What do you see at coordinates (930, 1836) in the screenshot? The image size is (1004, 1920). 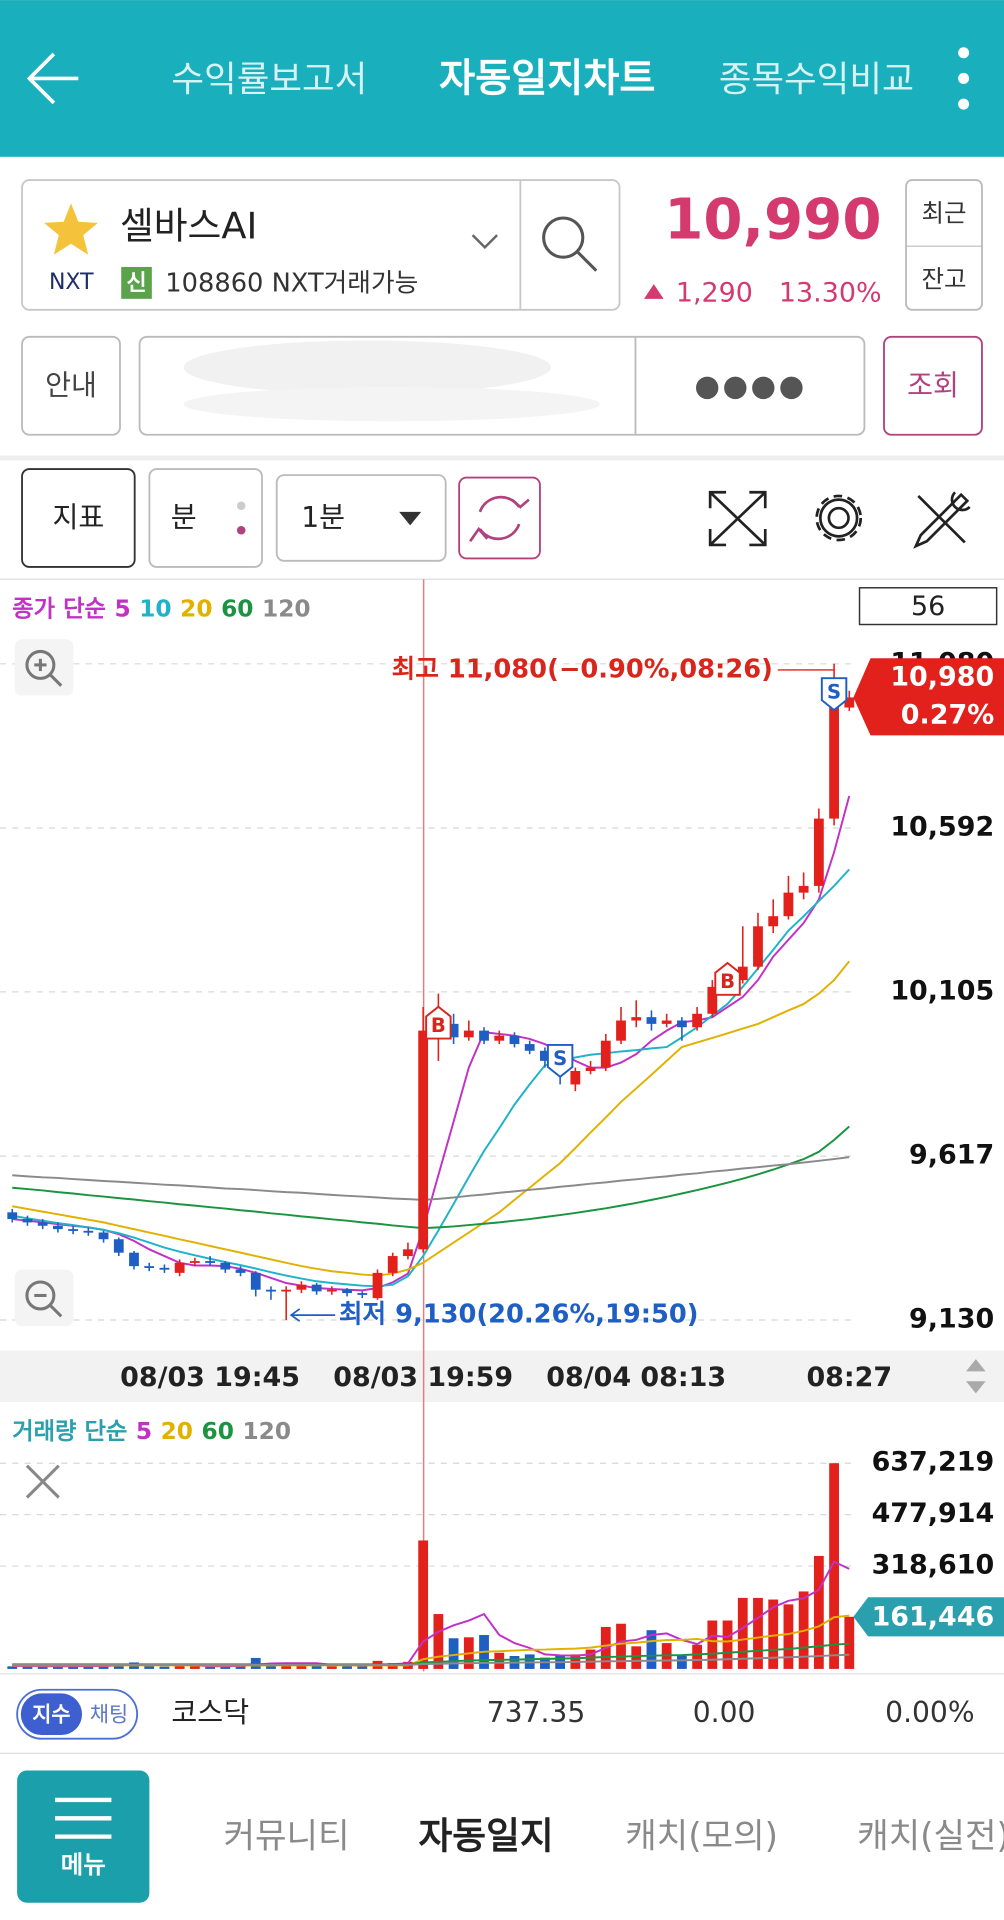 I see `nav-item: 캐치(실전)` at bounding box center [930, 1836].